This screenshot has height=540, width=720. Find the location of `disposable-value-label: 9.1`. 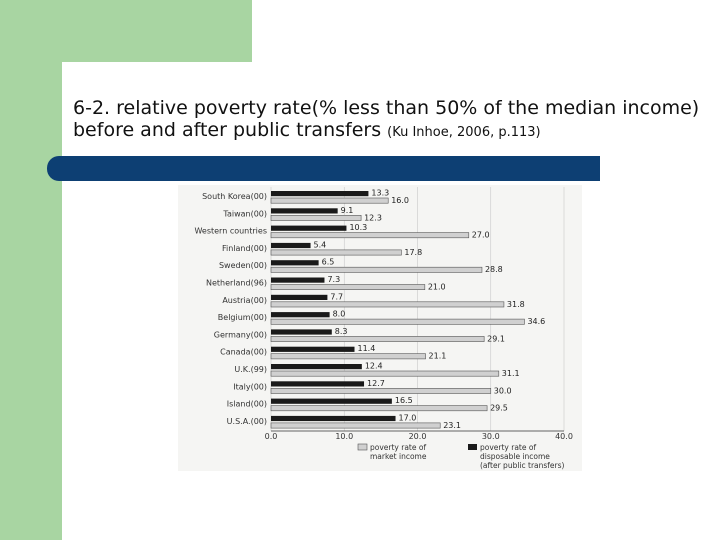

disposable-value-label: 9.1 is located at coordinates (347, 210).